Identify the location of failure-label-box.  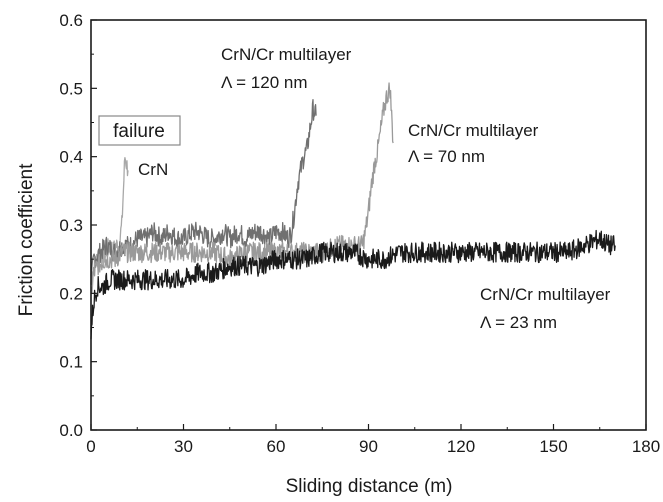
(139, 130).